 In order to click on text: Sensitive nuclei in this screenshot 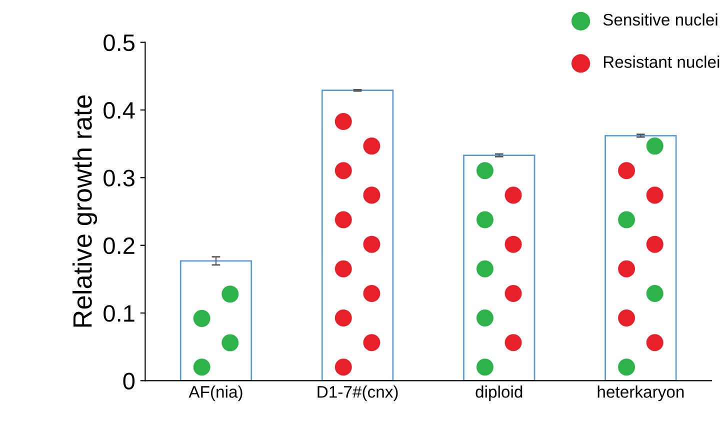, I will do `click(660, 19)`.